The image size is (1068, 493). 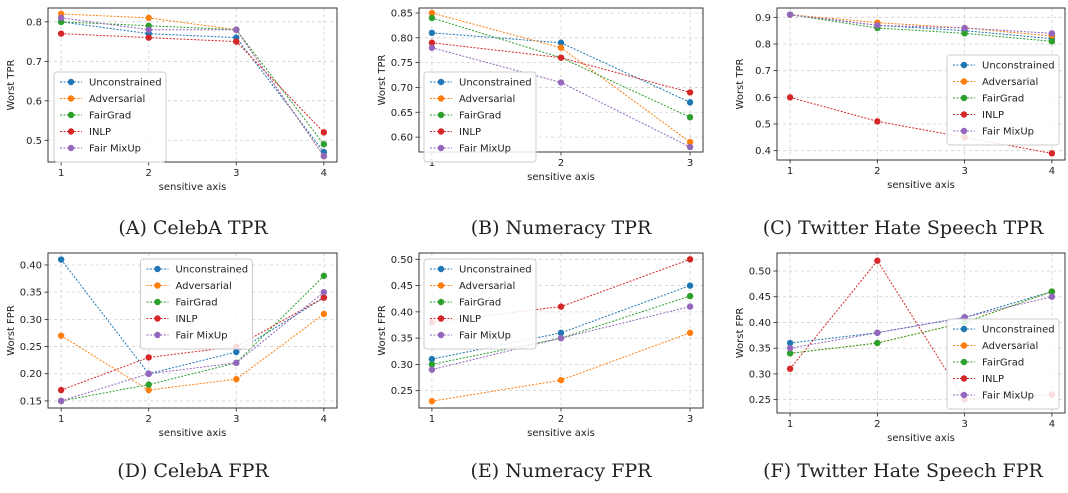 What do you see at coordinates (34, 62) in the screenshot?
I see `y-tick-label: 0.7` at bounding box center [34, 62].